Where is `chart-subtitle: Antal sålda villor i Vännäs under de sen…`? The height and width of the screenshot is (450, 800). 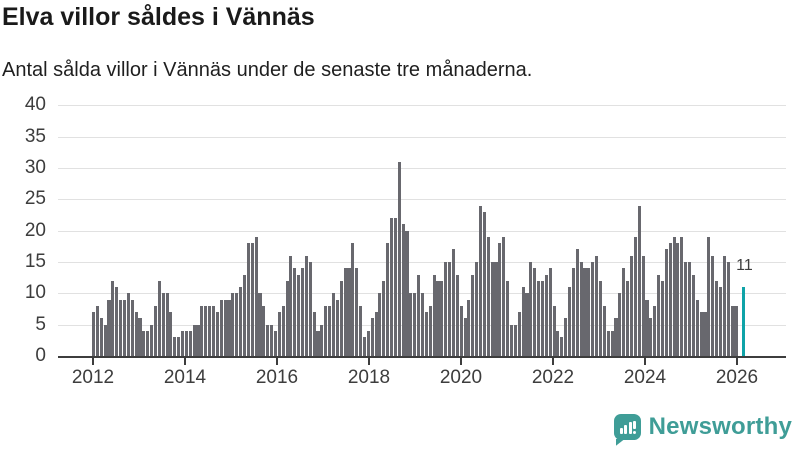
chart-subtitle: Antal sålda villor i Vännäs under de sen… is located at coordinates (267, 70).